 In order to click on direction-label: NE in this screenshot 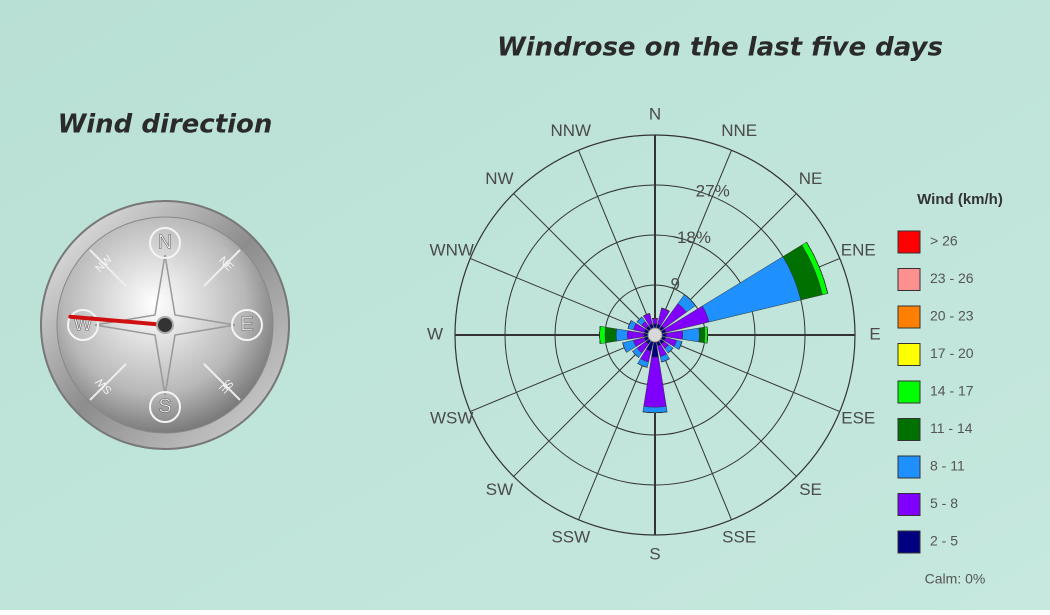, I will do `click(811, 178)`.